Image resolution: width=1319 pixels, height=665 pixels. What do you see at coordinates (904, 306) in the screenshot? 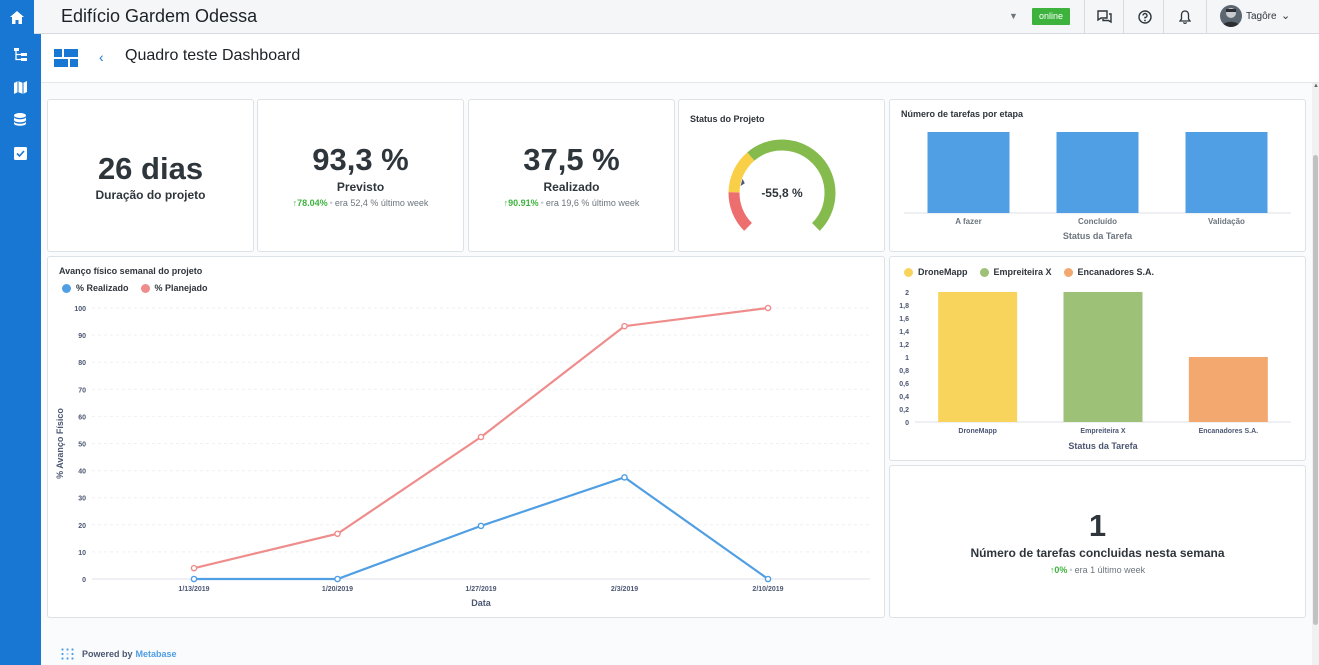
I see `y-tick-label: 1,8` at bounding box center [904, 306].